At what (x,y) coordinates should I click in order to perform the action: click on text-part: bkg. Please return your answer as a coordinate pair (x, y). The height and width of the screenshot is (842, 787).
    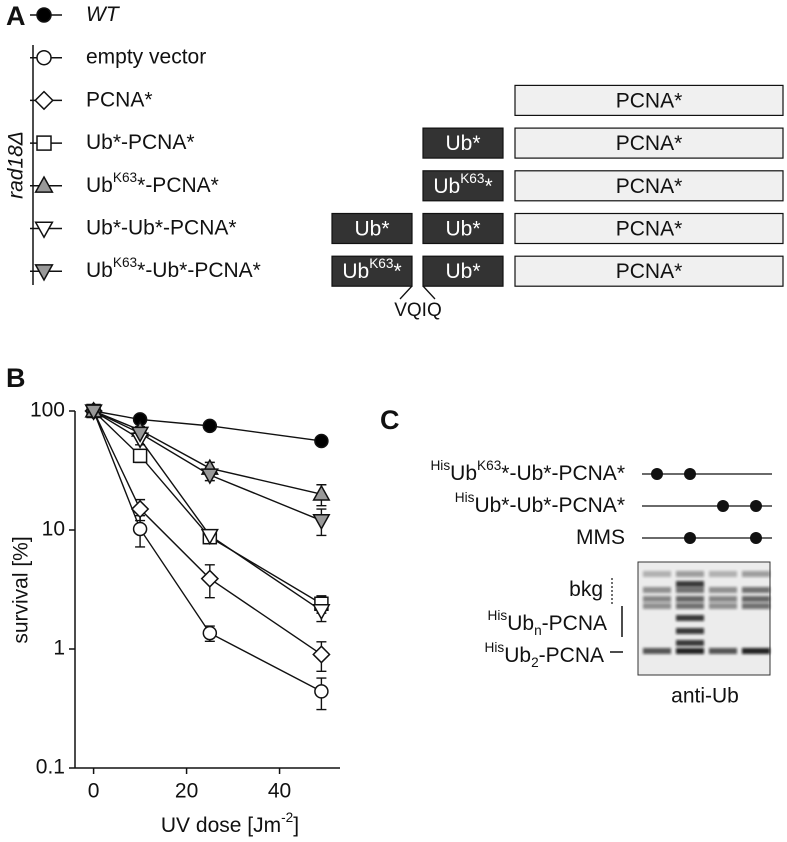
    Looking at the image, I should click on (586, 589).